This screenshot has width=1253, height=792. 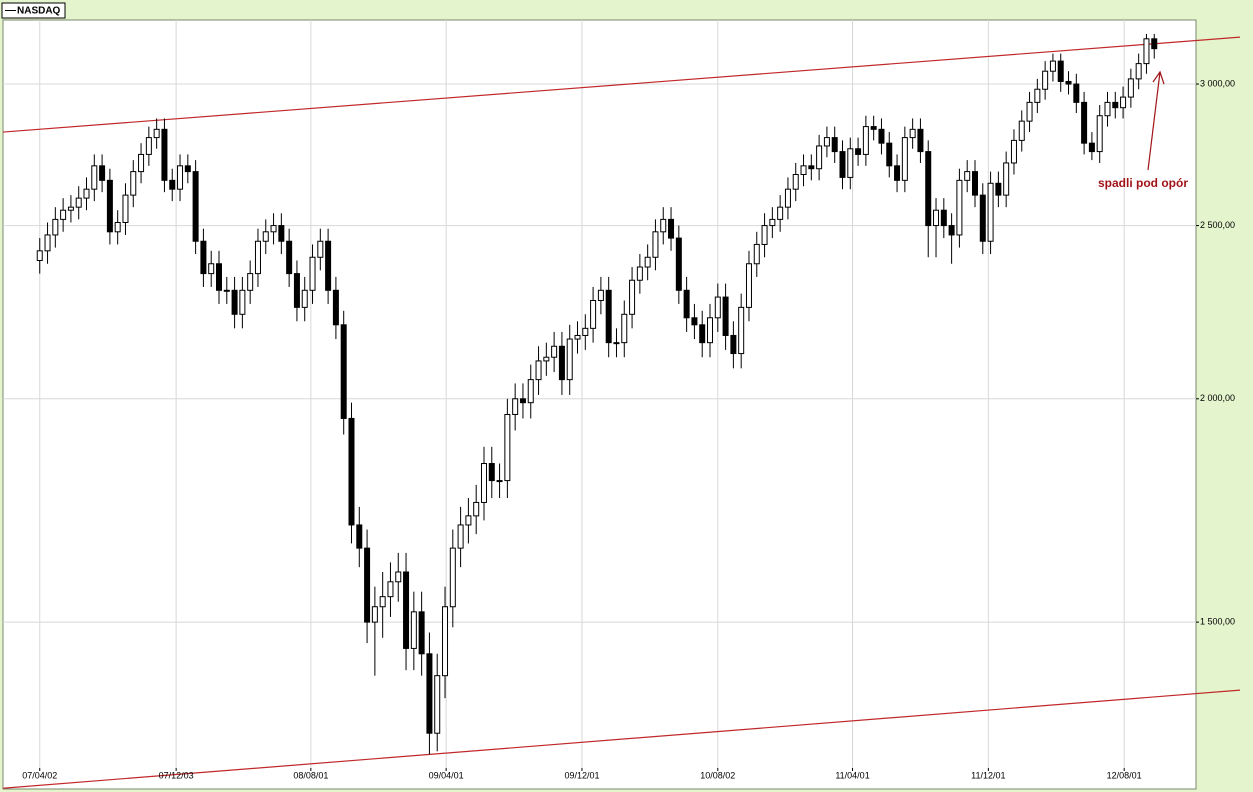 What do you see at coordinates (39, 11) in the screenshot?
I see `legend-label: NASDAQ` at bounding box center [39, 11].